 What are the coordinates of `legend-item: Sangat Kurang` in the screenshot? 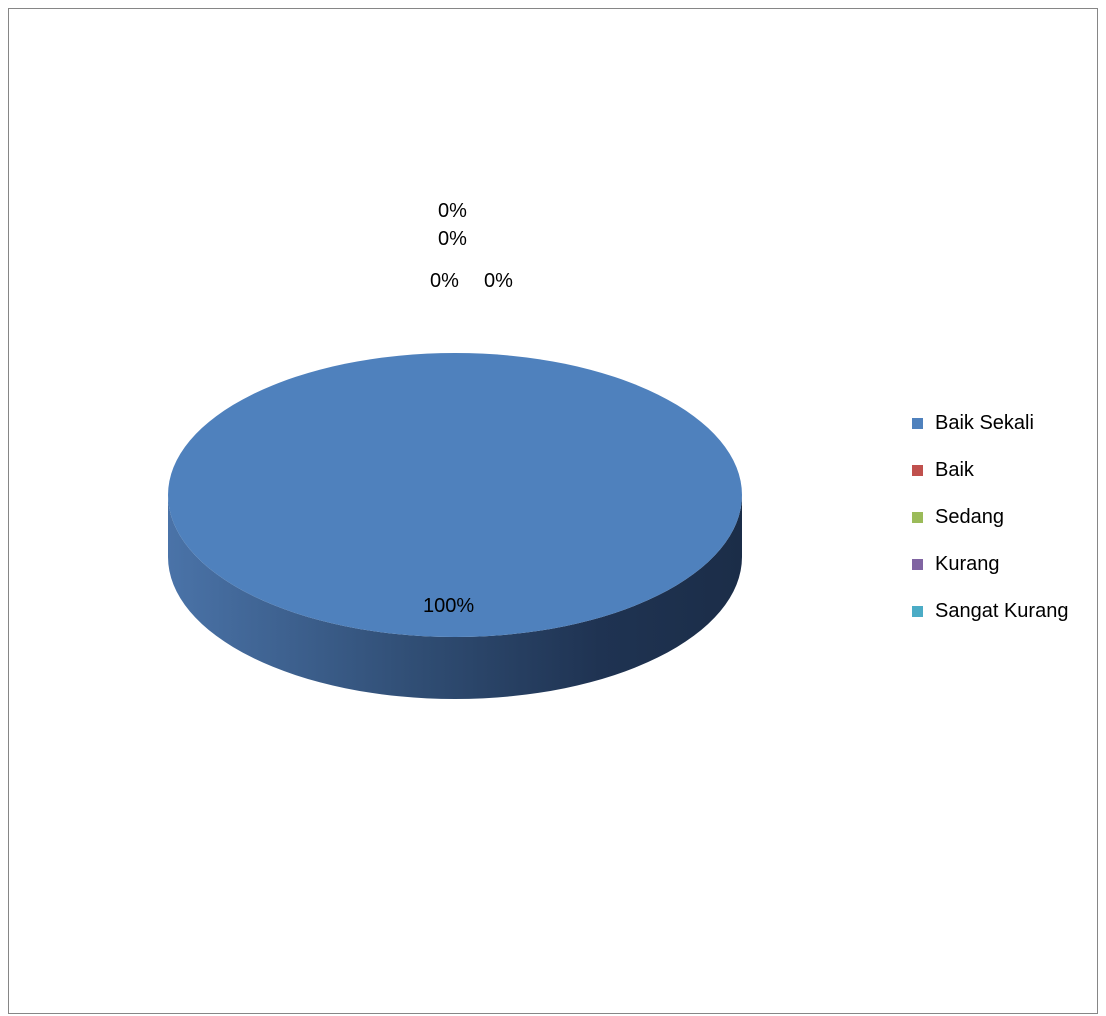 It's located at (1004, 621).